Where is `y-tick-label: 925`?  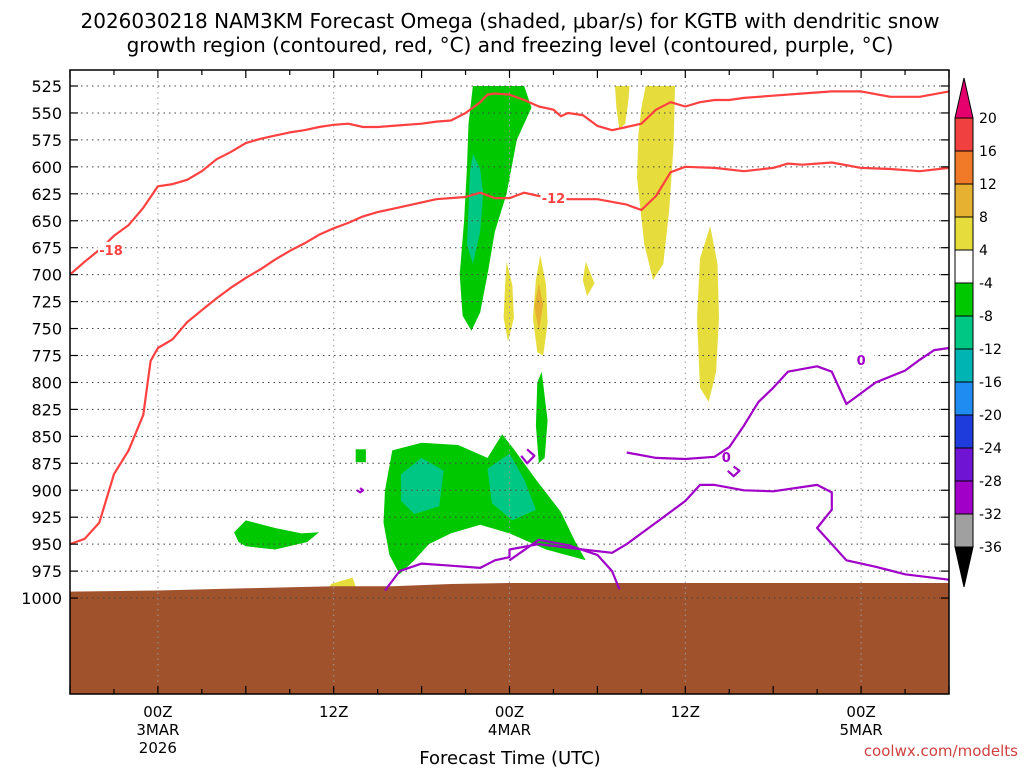 y-tick-label: 925 is located at coordinates (46, 517).